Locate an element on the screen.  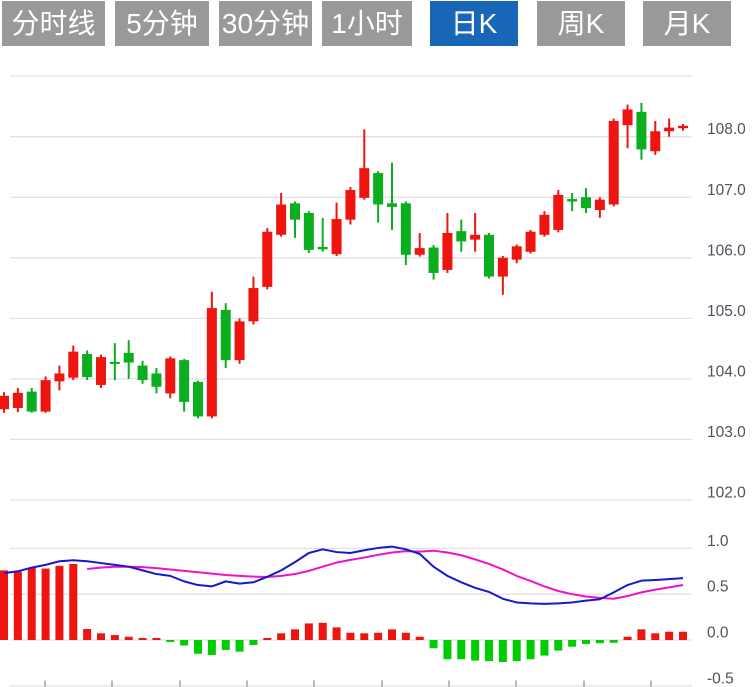
tab-30min: 30分钟 is located at coordinates (265, 23).